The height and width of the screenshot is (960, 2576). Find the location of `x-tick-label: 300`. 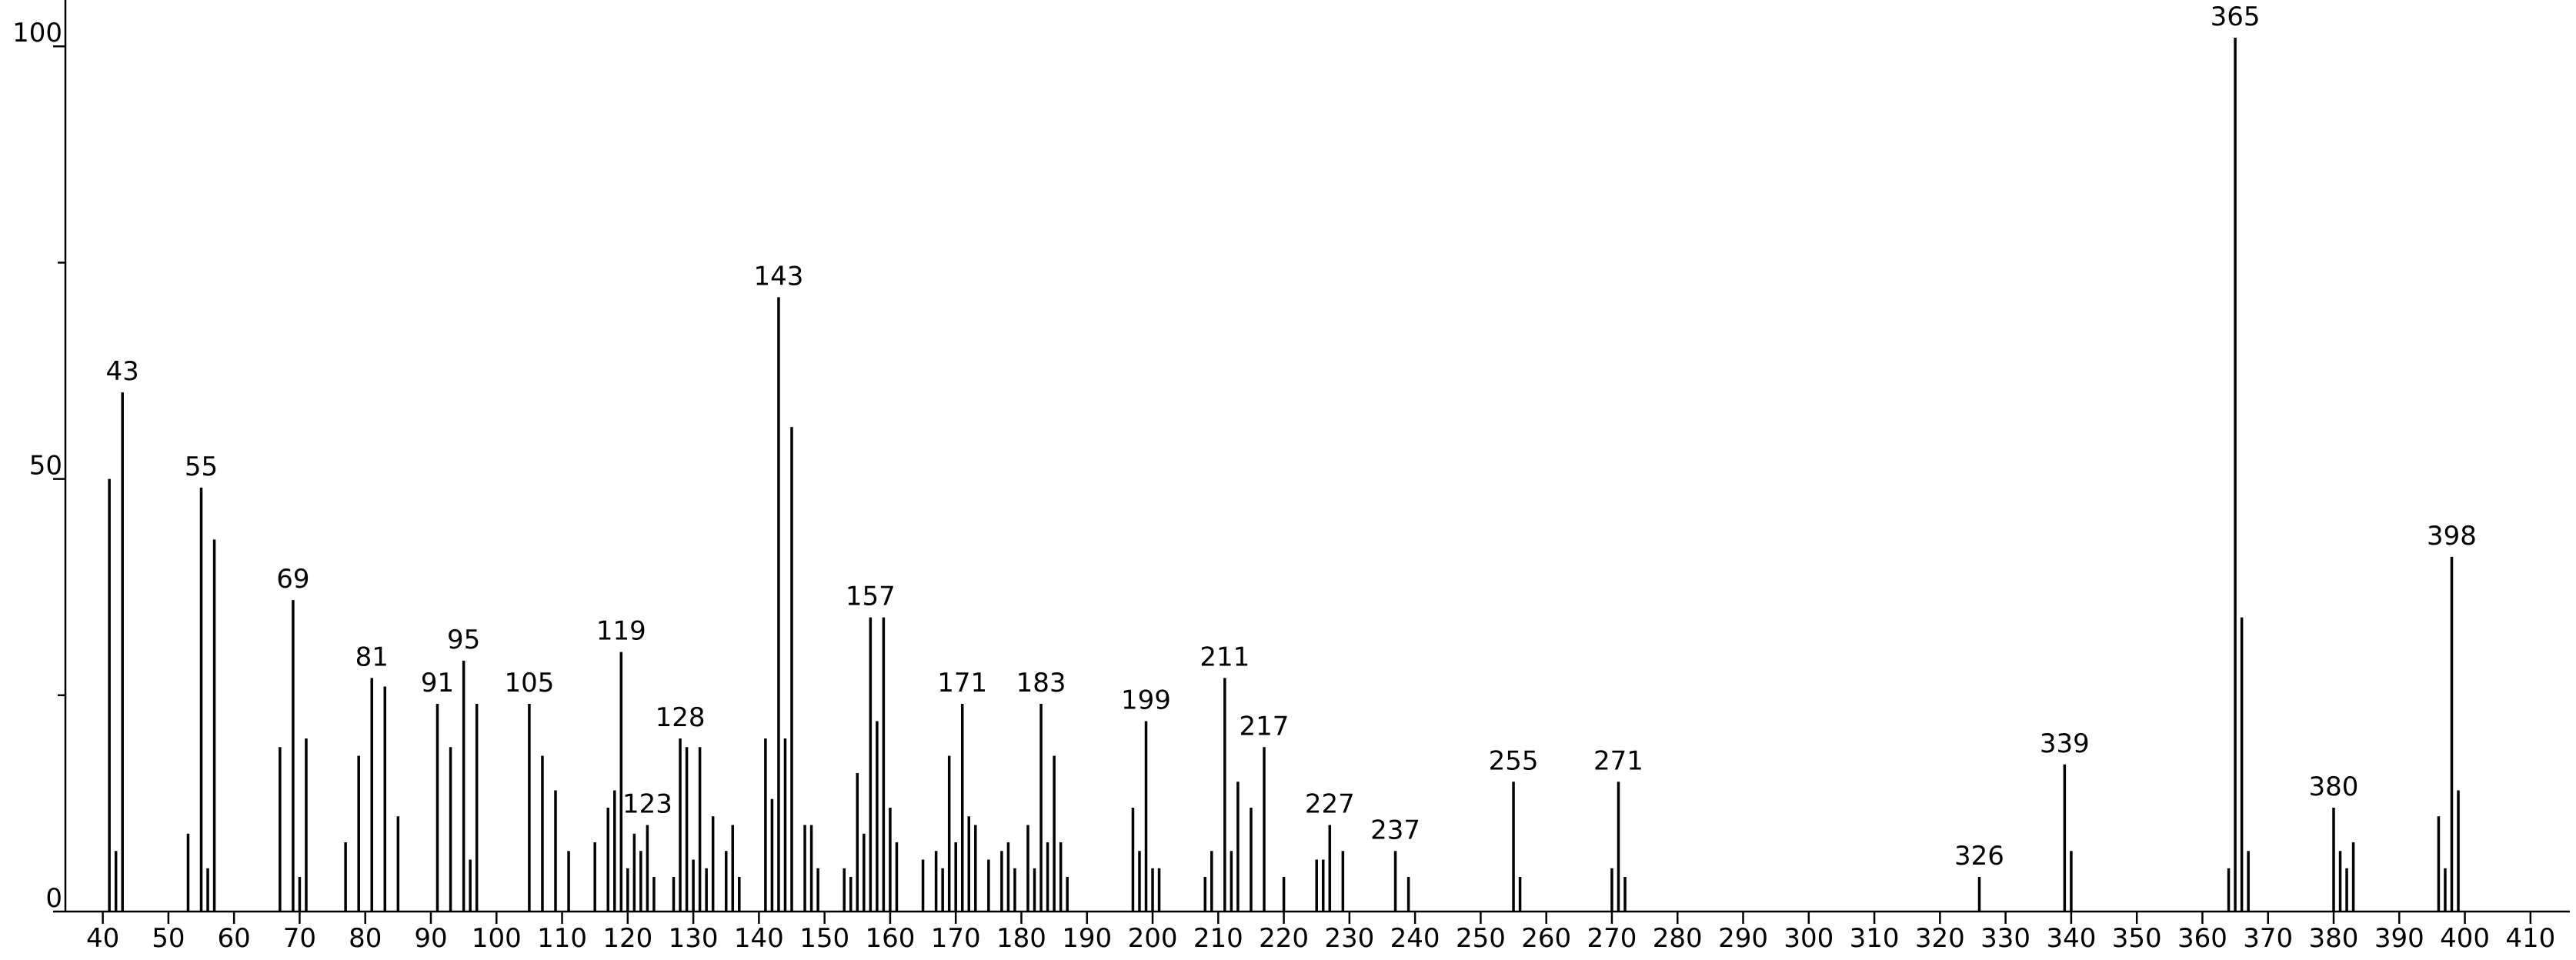

x-tick-label: 300 is located at coordinates (1809, 938).